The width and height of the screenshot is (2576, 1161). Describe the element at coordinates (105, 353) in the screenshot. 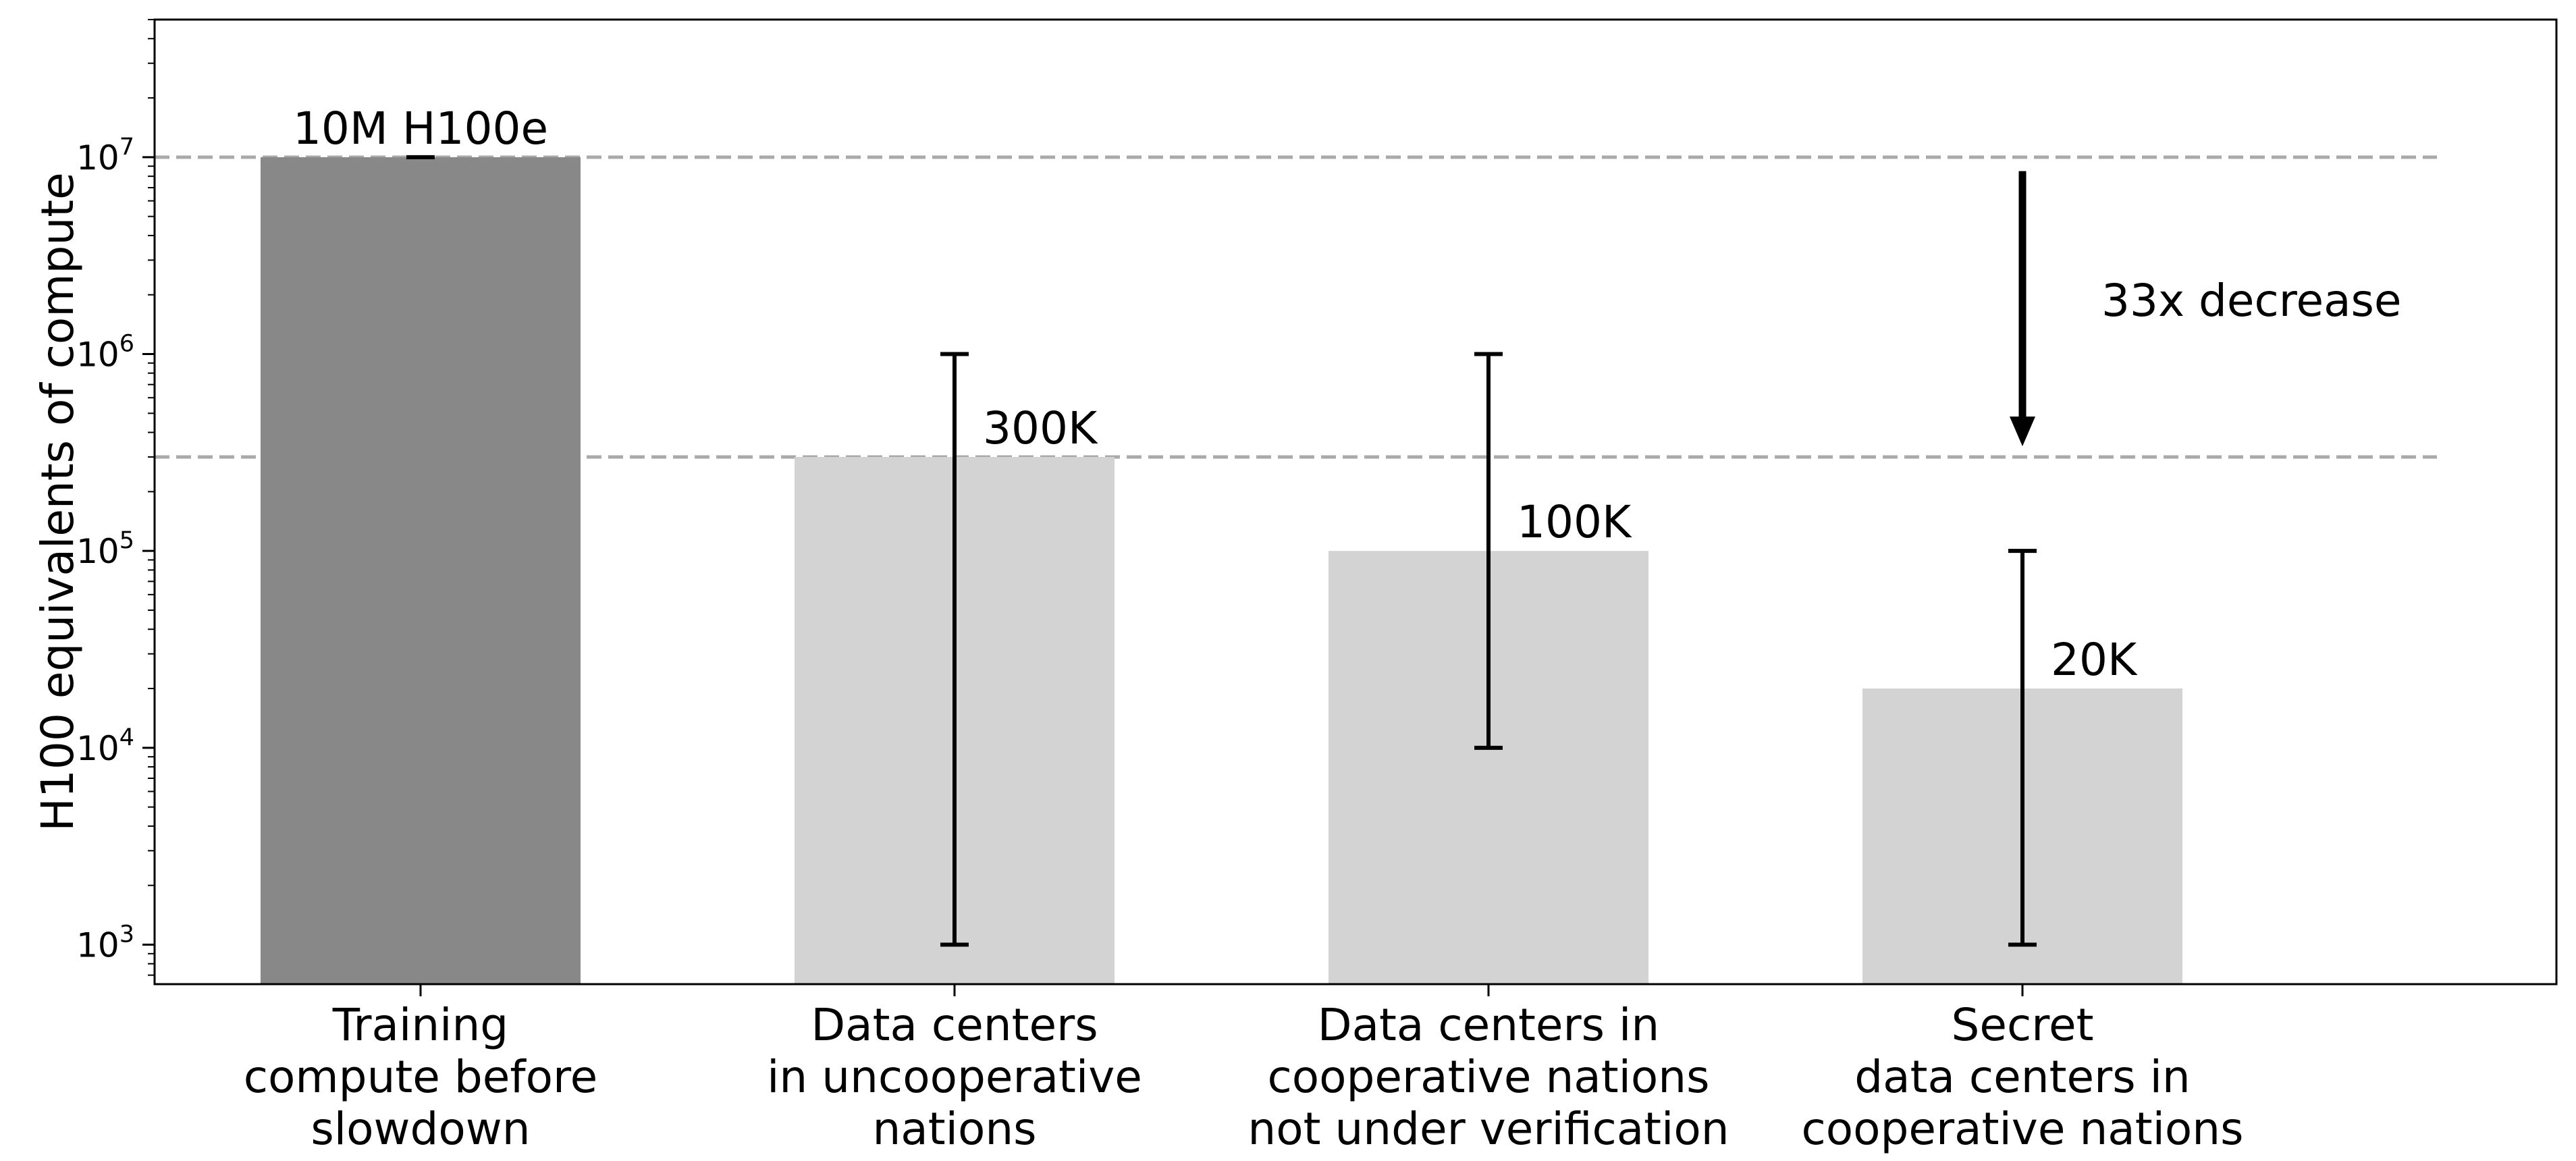

I see `y-tick-label-4: 10⁶` at that location.